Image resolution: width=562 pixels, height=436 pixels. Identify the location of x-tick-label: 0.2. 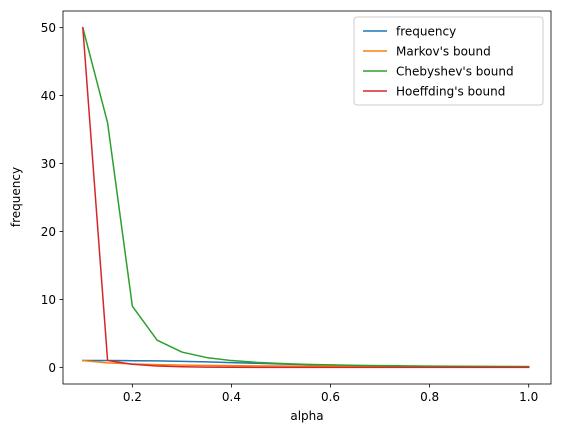
(132, 397).